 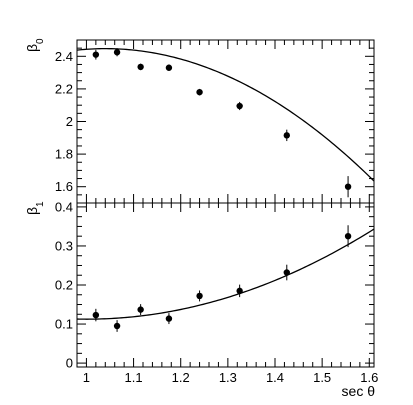 I want to click on top-y-tick-label: 2, so click(x=69, y=121).